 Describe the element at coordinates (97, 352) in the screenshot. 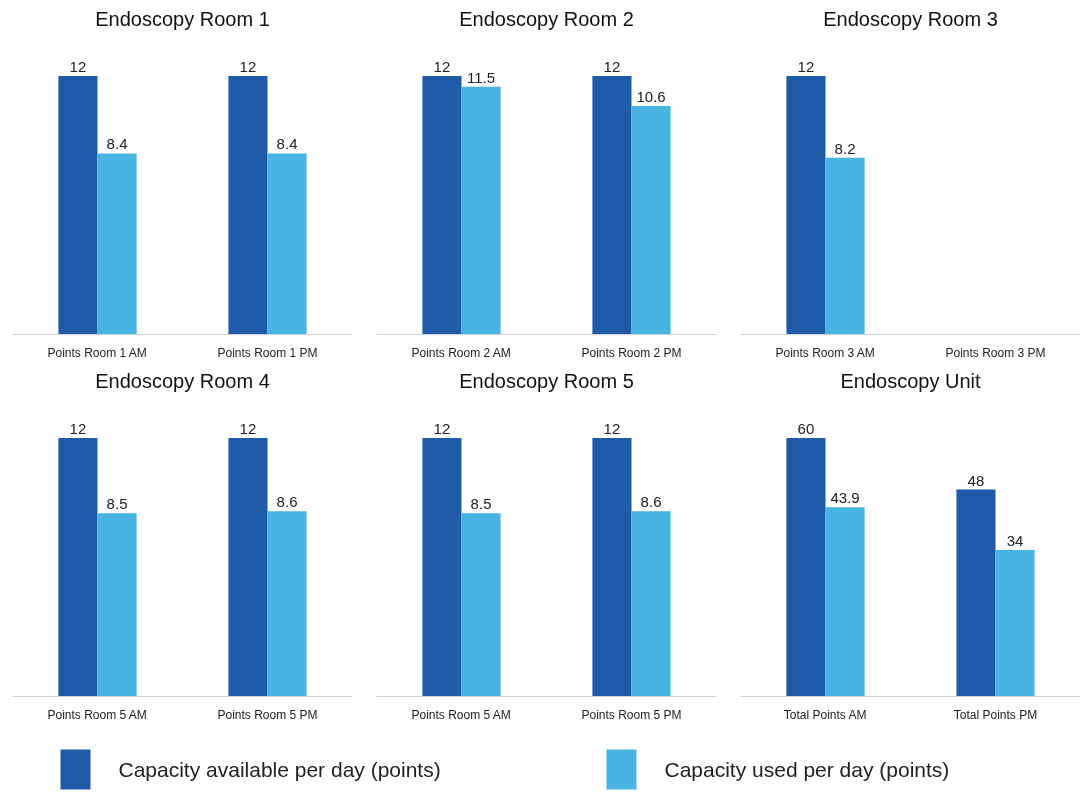

I see `x-tick-label: Points Room 1 AM` at that location.